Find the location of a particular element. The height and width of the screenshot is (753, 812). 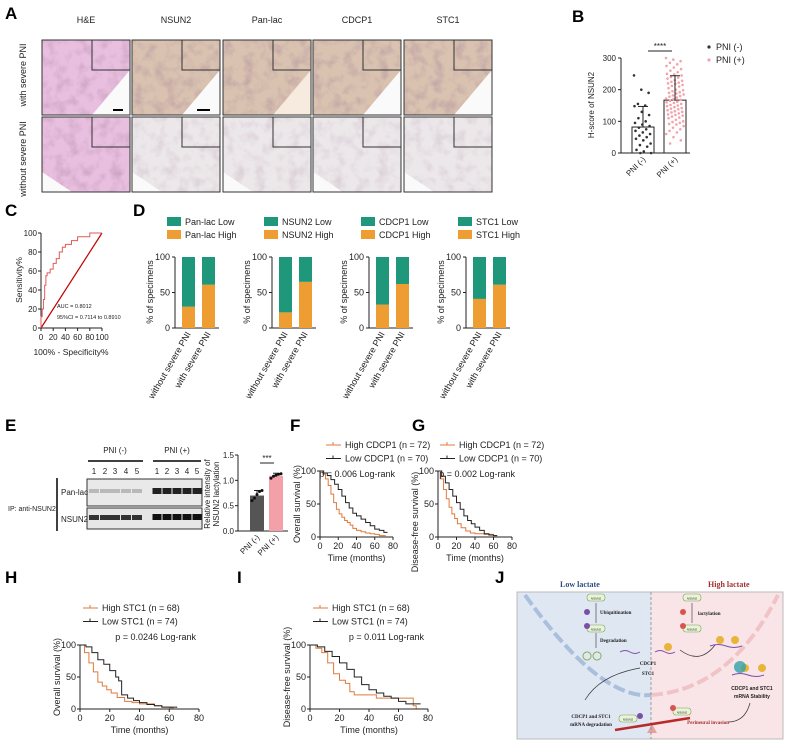

nsun2-protein is located at coordinates (596, 597).